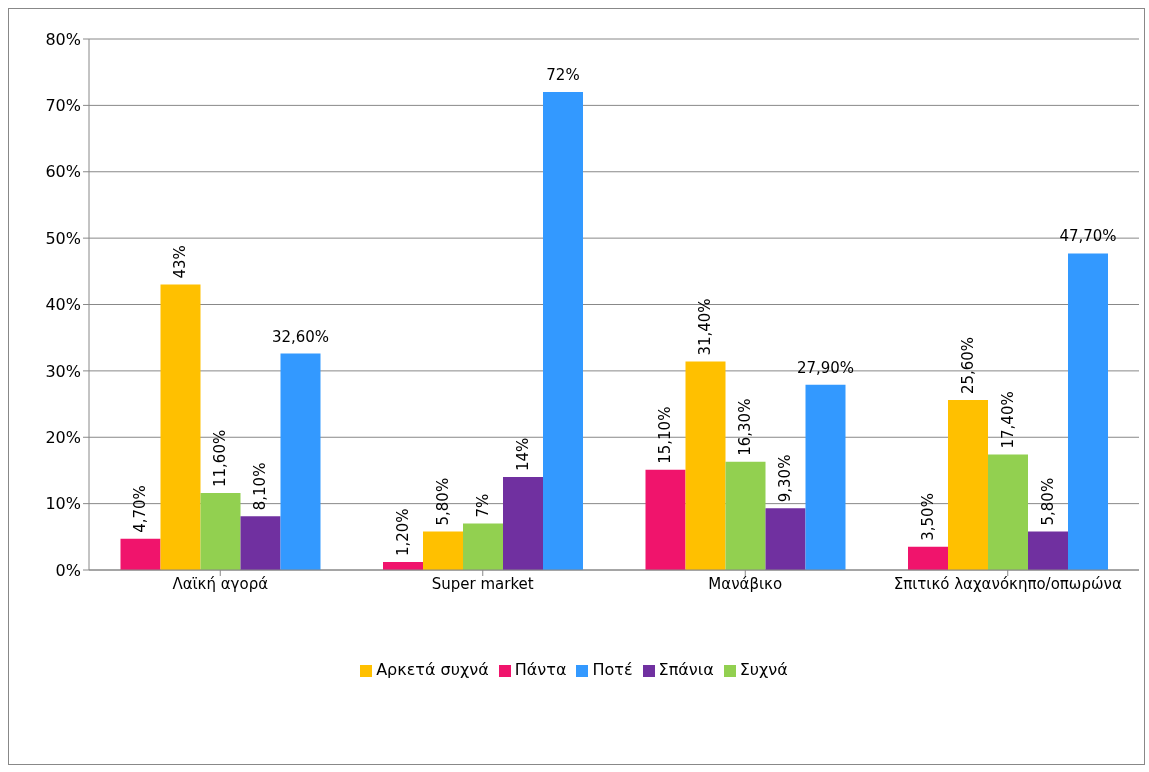 This screenshot has width=1149, height=772. I want to click on data-label: 25,60%, so click(968, 365).